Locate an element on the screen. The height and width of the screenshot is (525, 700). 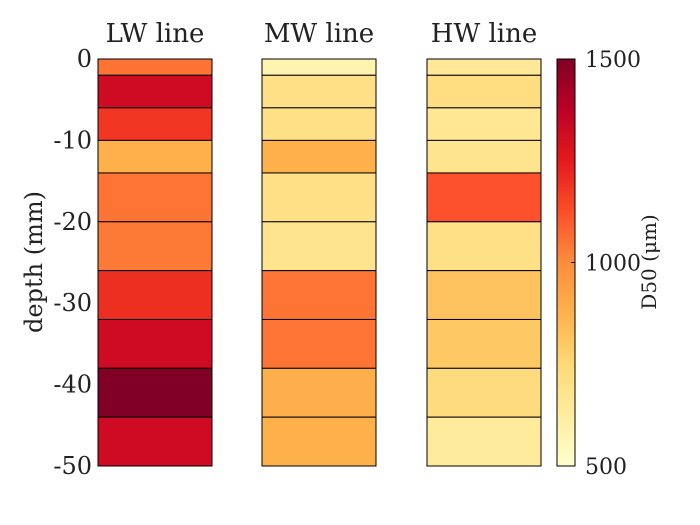
colorbar-tick-label: 500 is located at coordinates (606, 467).